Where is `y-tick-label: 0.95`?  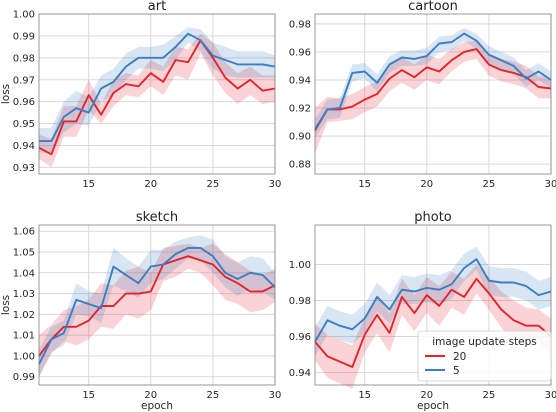
y-tick-label: 0.95 is located at coordinates (24, 124).